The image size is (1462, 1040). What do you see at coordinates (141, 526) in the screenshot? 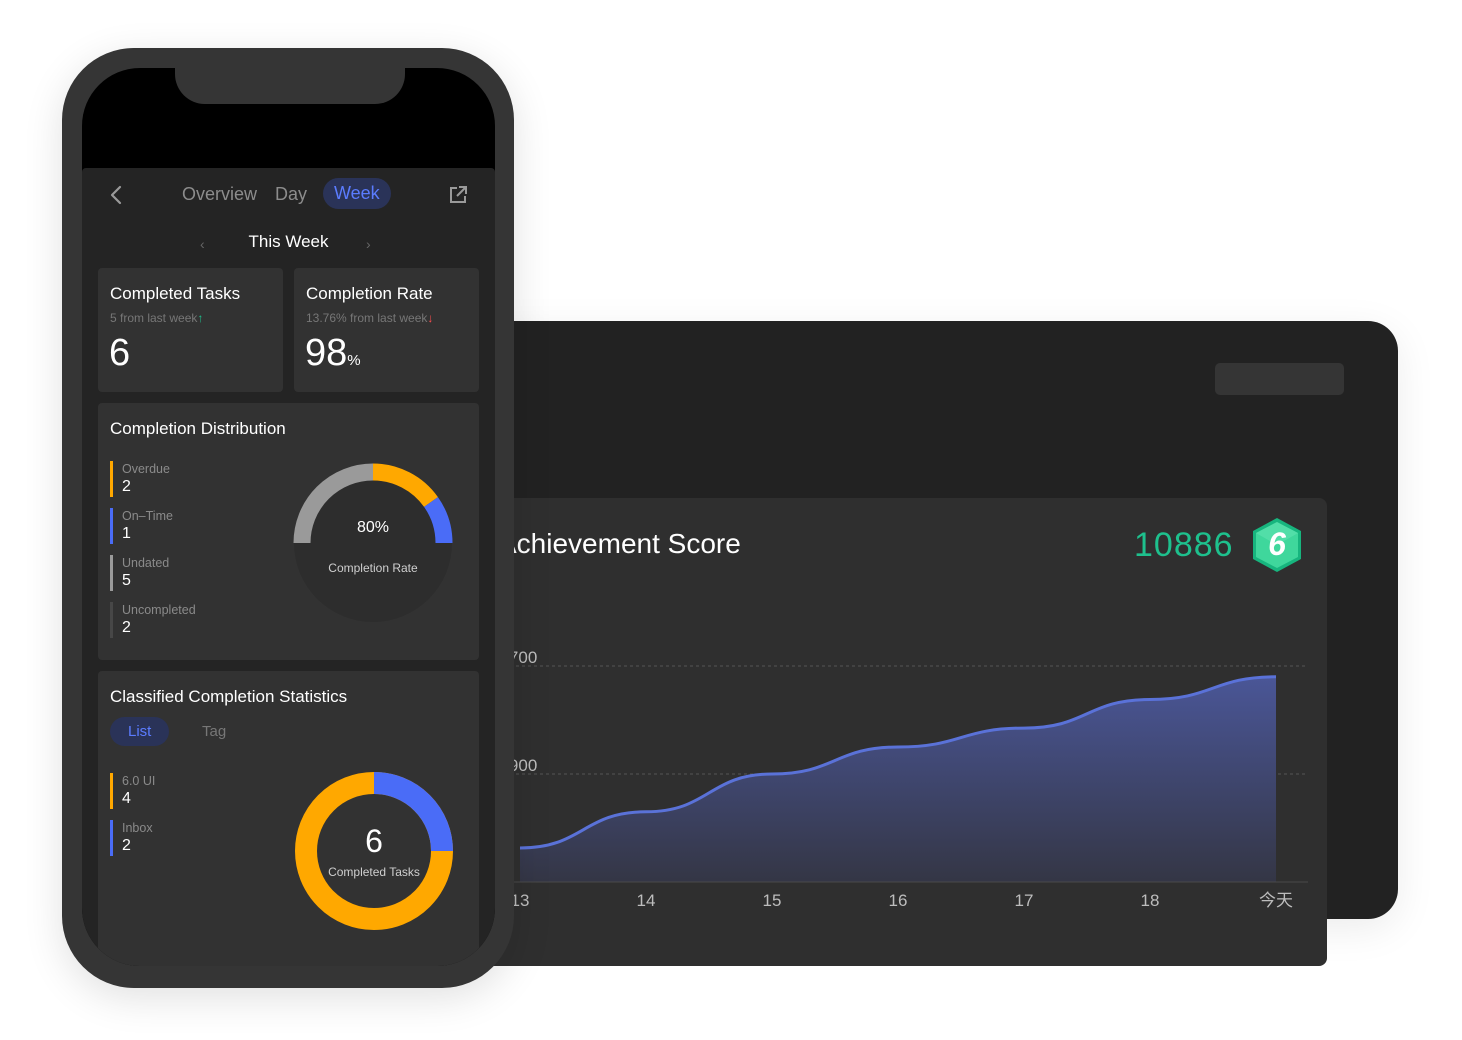
I see `legend-on-time: On–Time 1` at bounding box center [141, 526].